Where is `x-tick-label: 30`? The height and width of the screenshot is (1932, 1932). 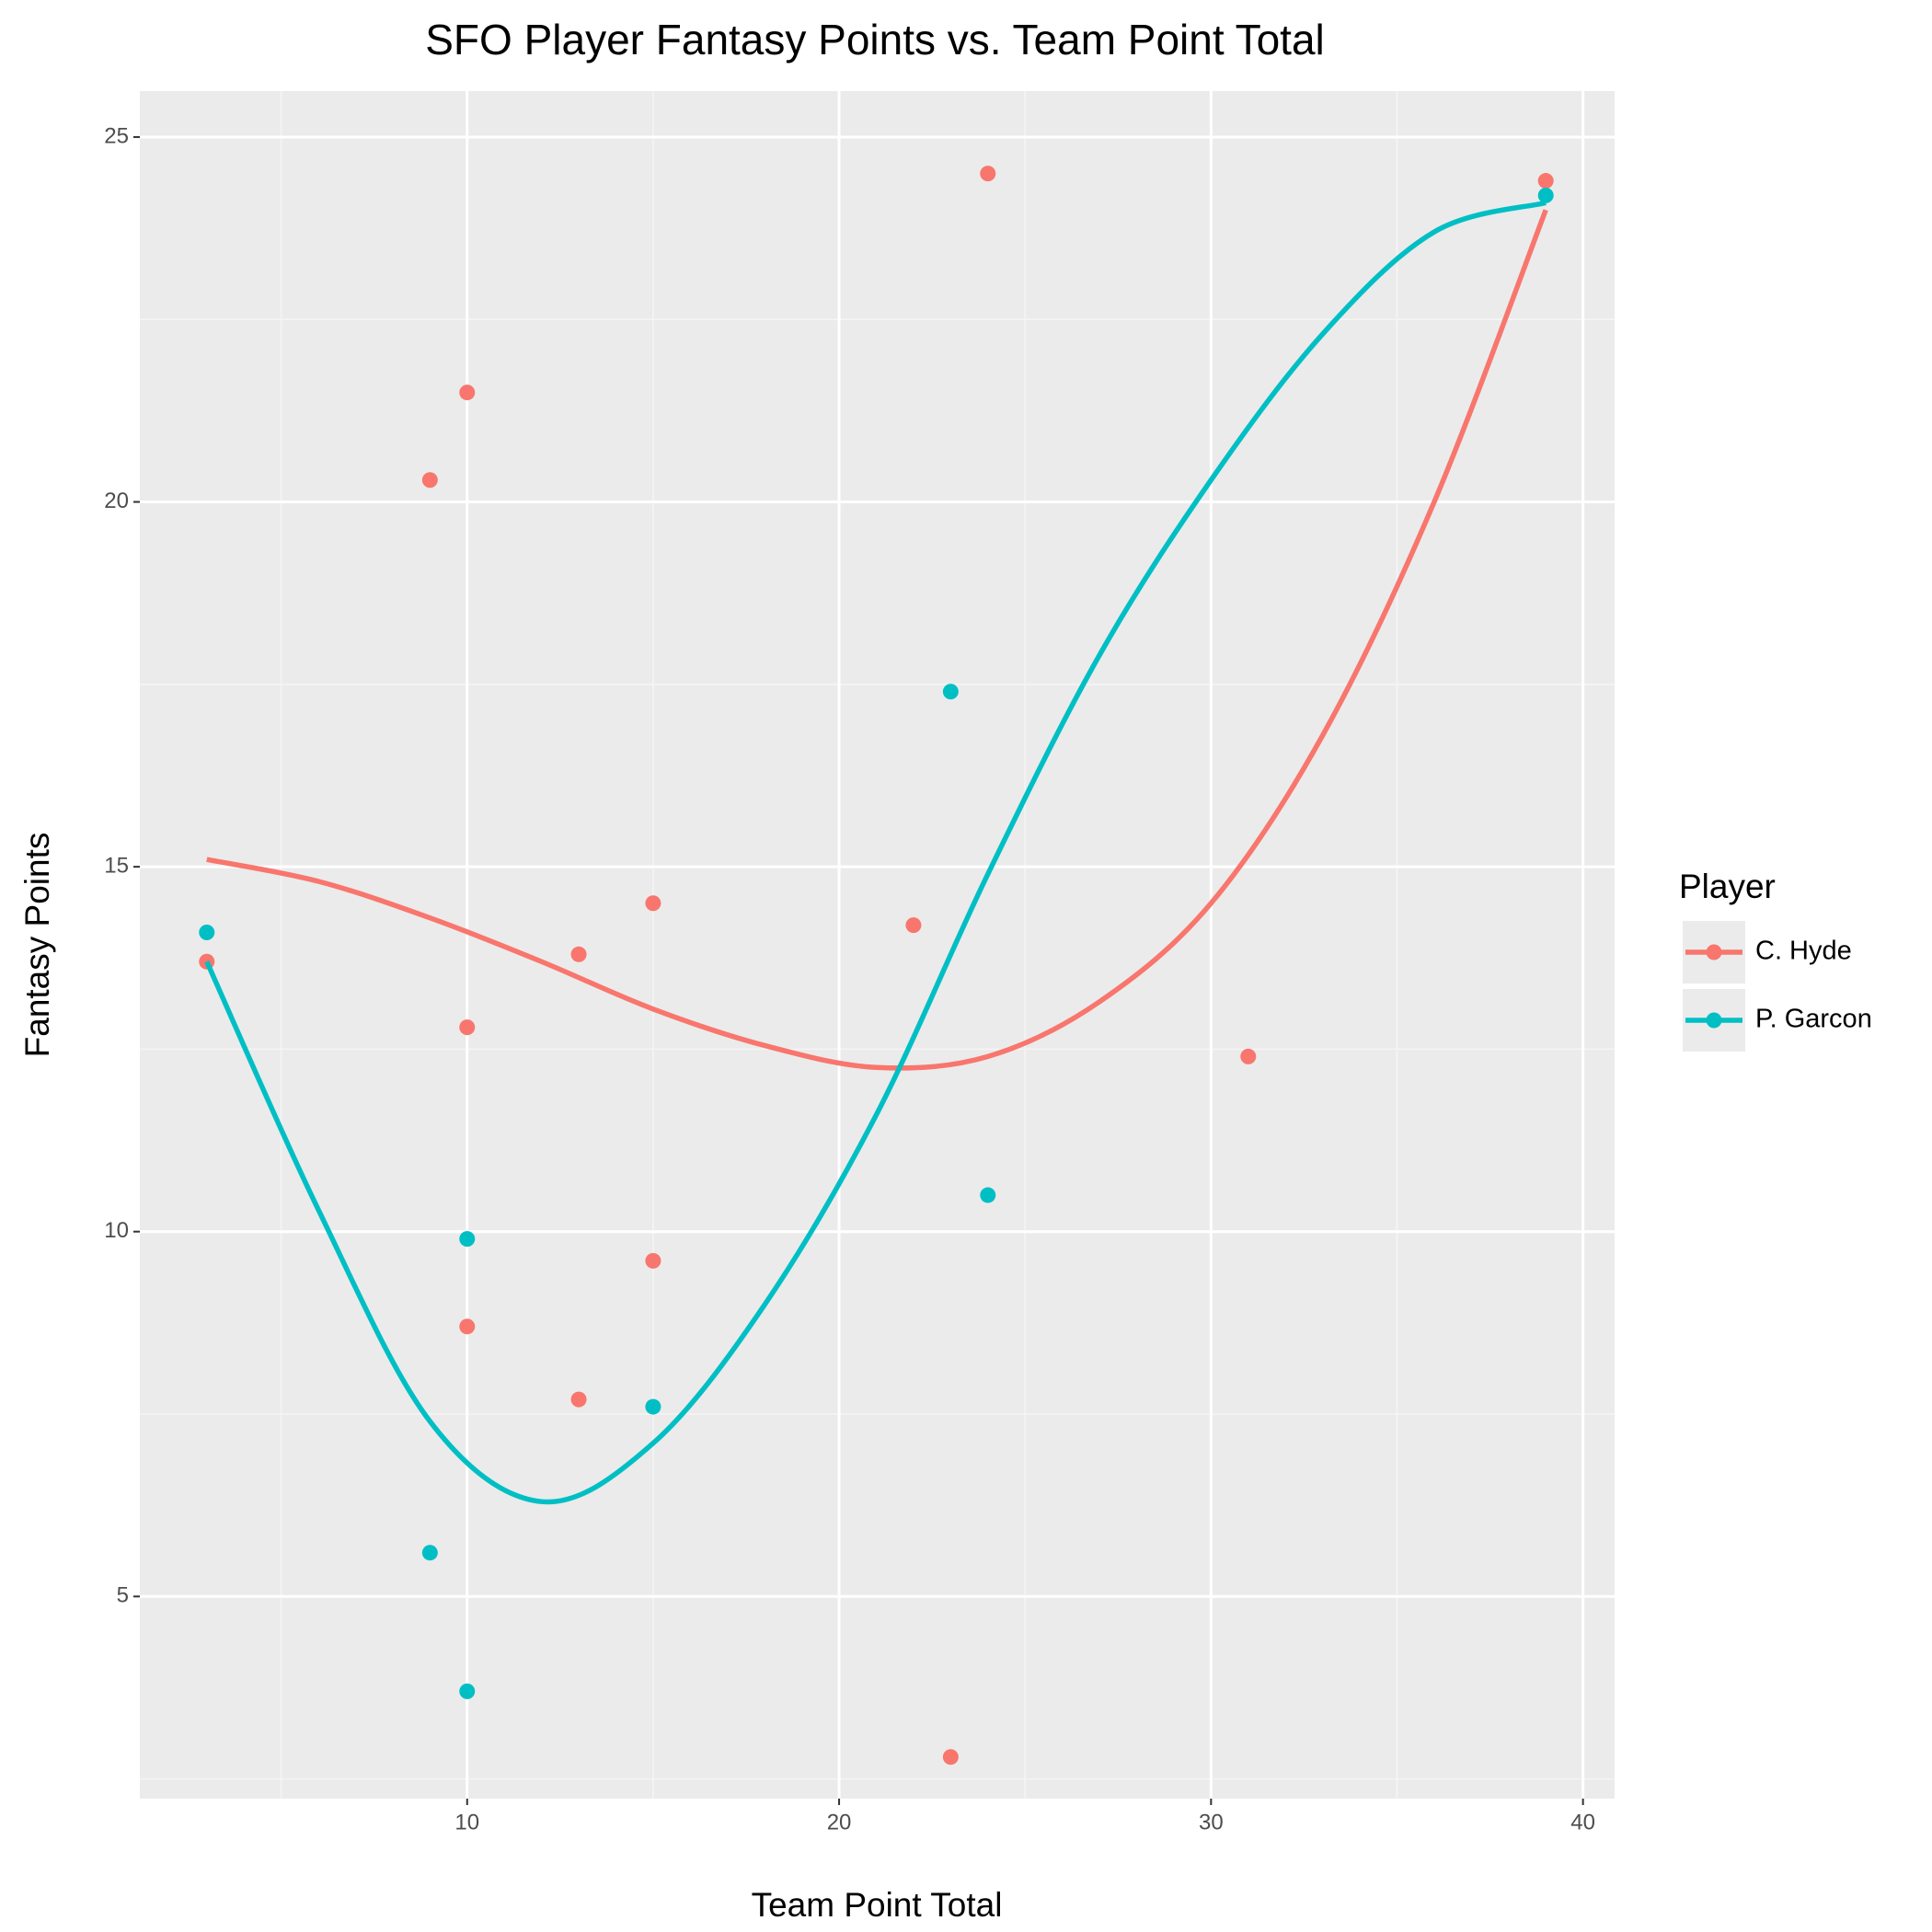 x-tick-label: 30 is located at coordinates (1211, 1822).